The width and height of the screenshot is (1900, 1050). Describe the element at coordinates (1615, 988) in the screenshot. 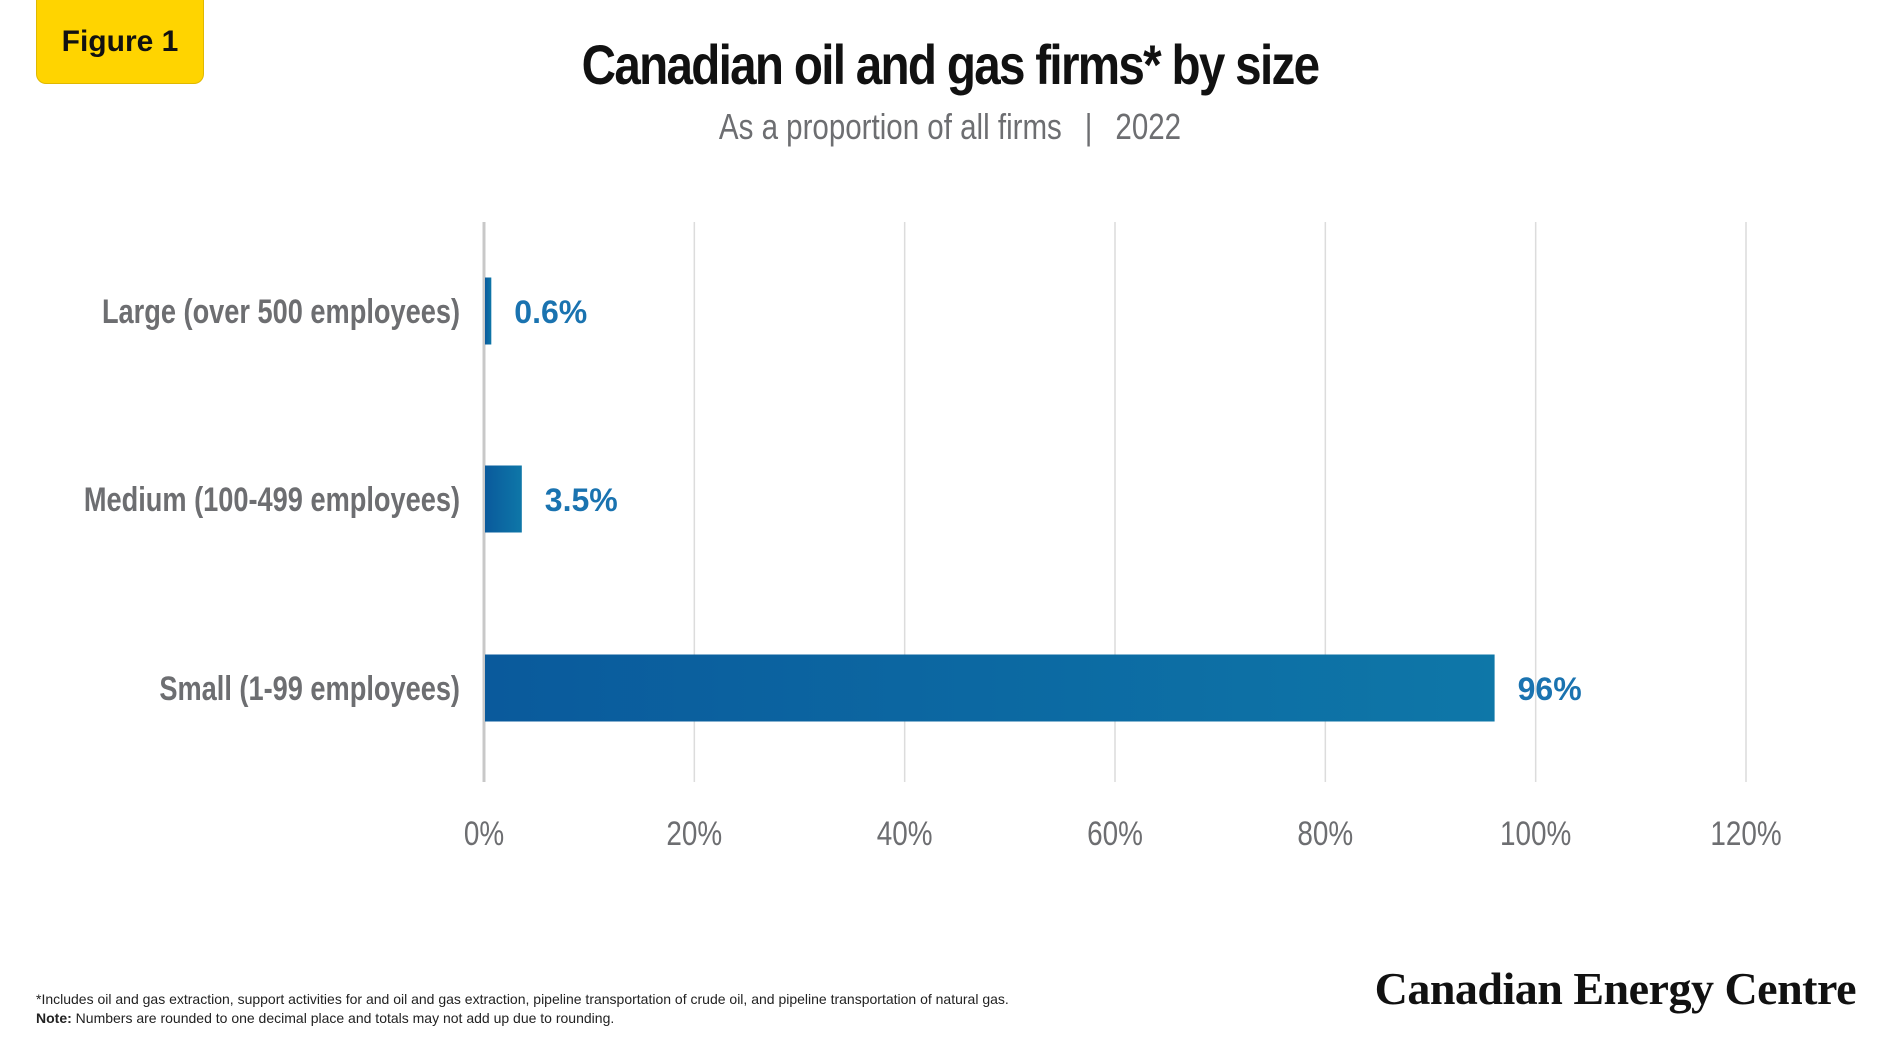

I see `brand-logo: Canadian Energy Centre` at that location.